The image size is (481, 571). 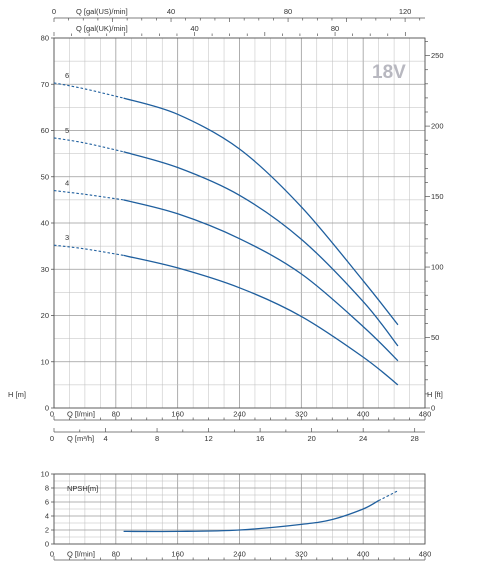 What do you see at coordinates (45, 223) in the screenshot?
I see `y-tick-label: 40` at bounding box center [45, 223].